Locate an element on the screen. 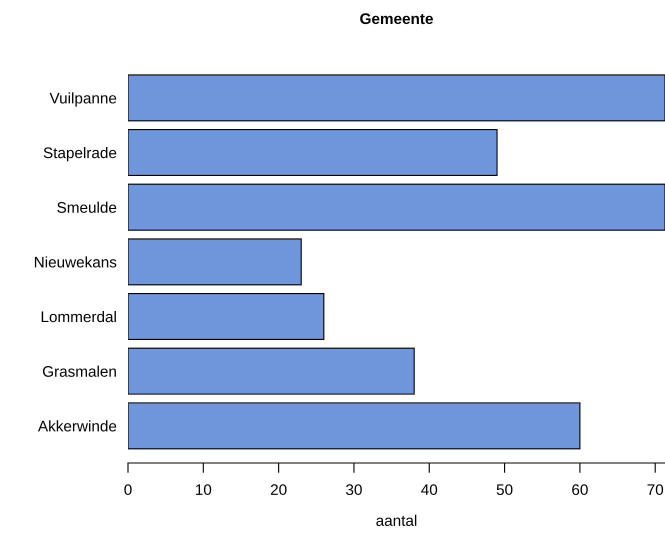 Image resolution: width=665 pixels, height=549 pixels. y-tick-label: Lommerdal is located at coordinates (79, 316).